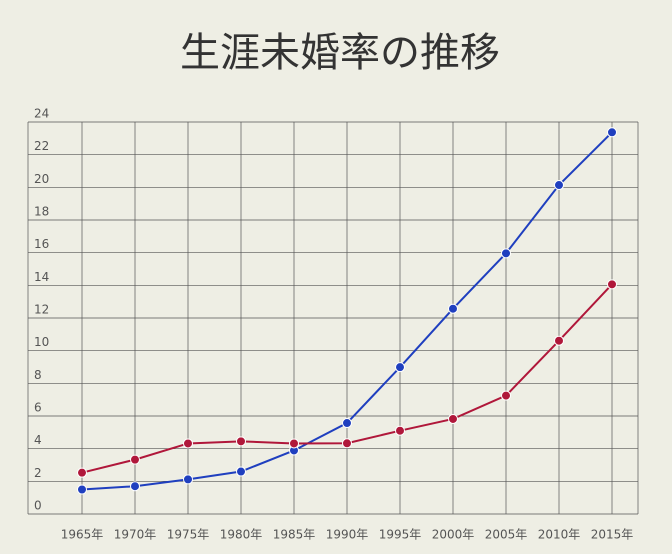  Describe the element at coordinates (82, 535) in the screenshot. I see `x-tick-label: 1965年` at that location.